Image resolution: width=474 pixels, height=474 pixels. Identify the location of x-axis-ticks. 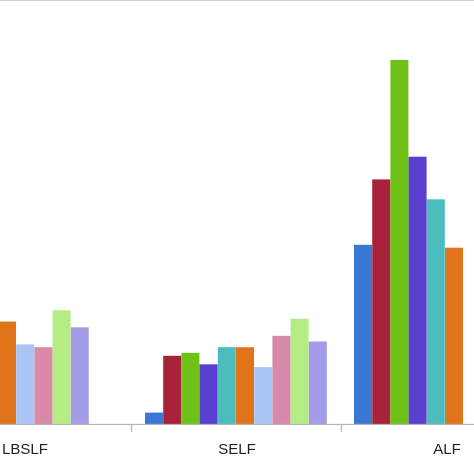
(236, 428).